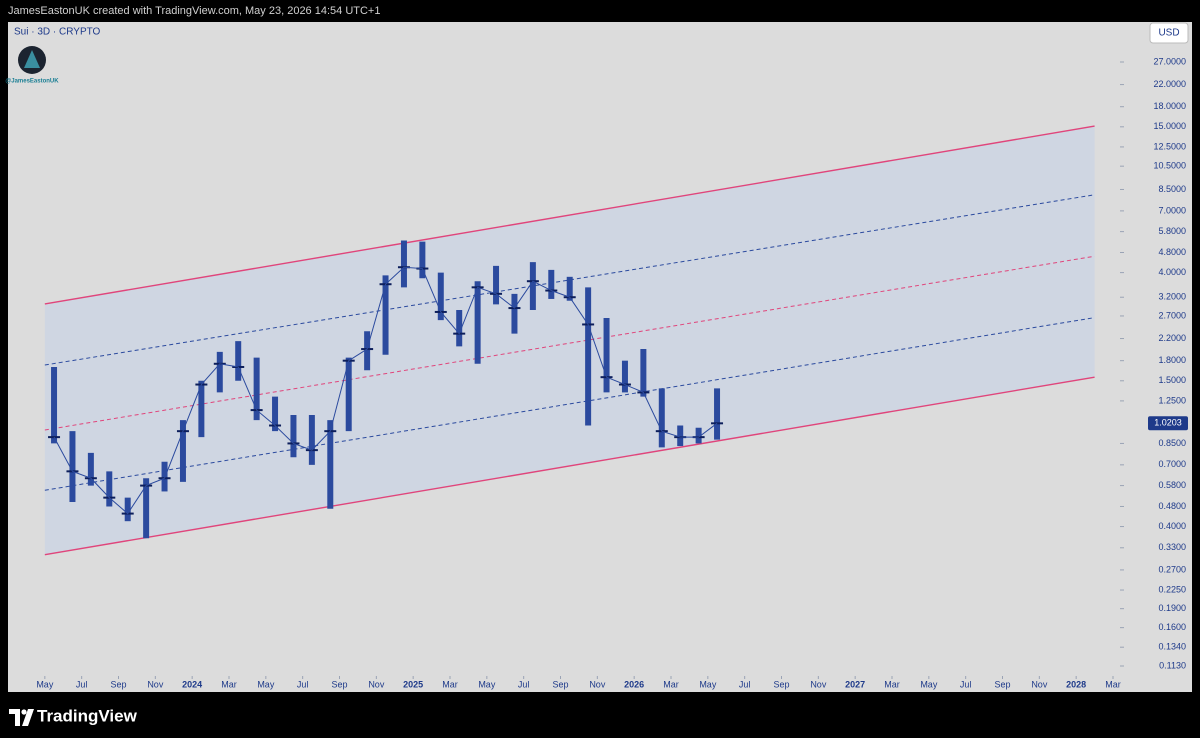 This screenshot has height=738, width=1200. What do you see at coordinates (1172, 231) in the screenshot?
I see `y-tick-label: 5.8000` at bounding box center [1172, 231].